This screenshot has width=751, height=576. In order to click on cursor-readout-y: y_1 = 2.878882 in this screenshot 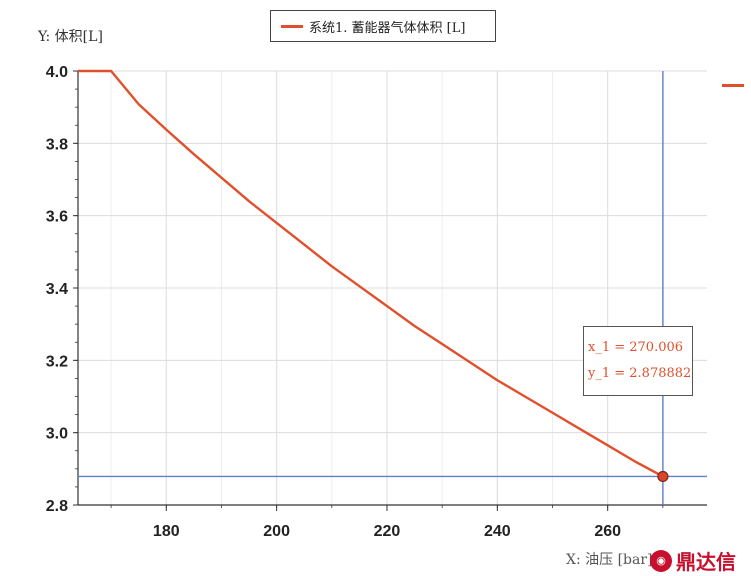, I will do `click(640, 373)`.